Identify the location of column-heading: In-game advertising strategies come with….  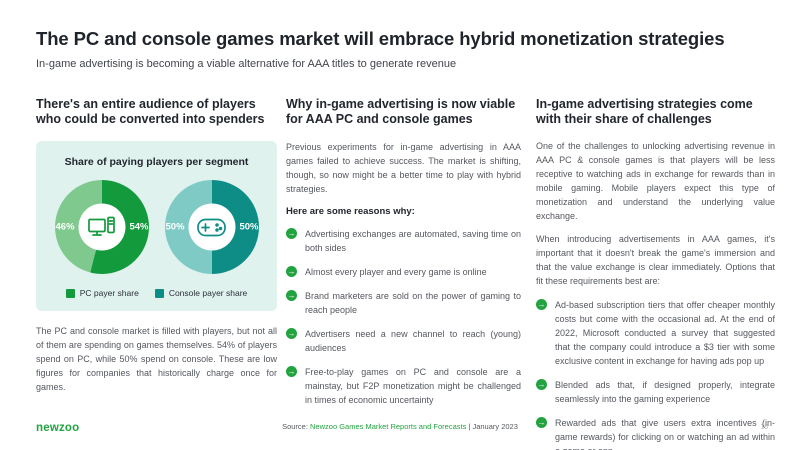
(644, 111).